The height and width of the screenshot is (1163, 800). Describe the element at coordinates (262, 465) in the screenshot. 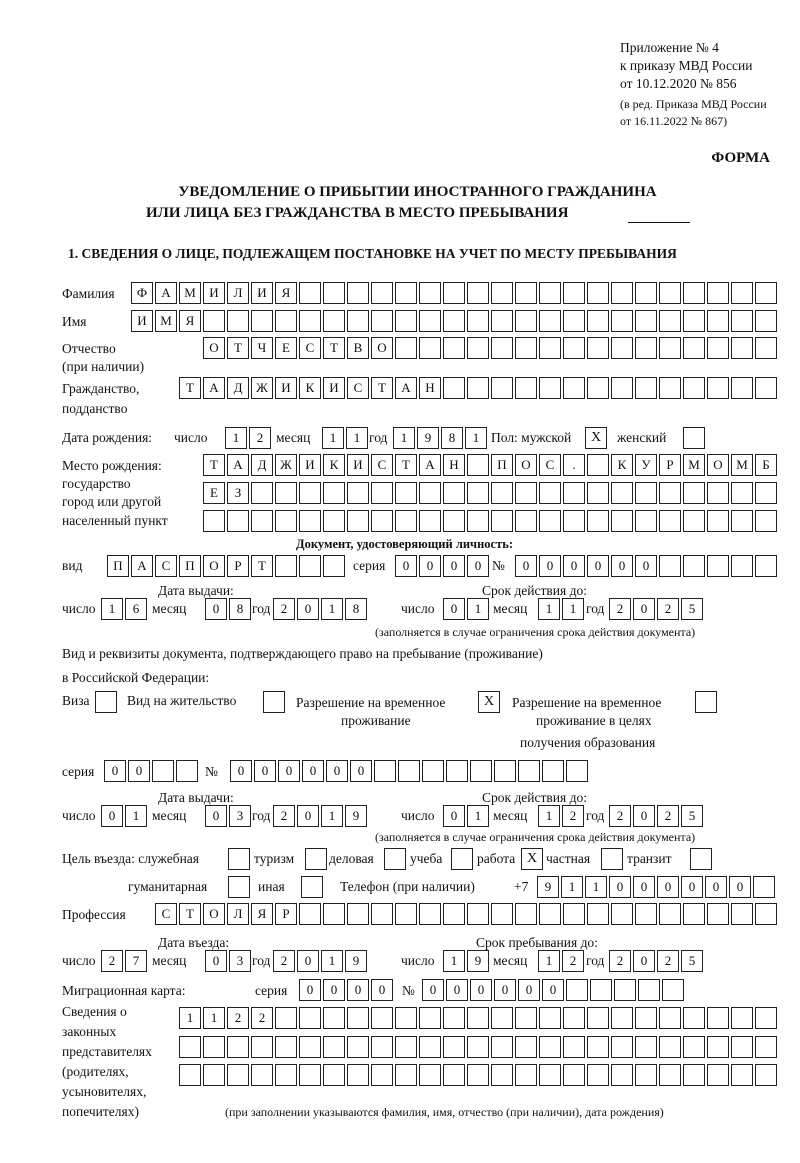

I see `char-cell: Д` at that location.